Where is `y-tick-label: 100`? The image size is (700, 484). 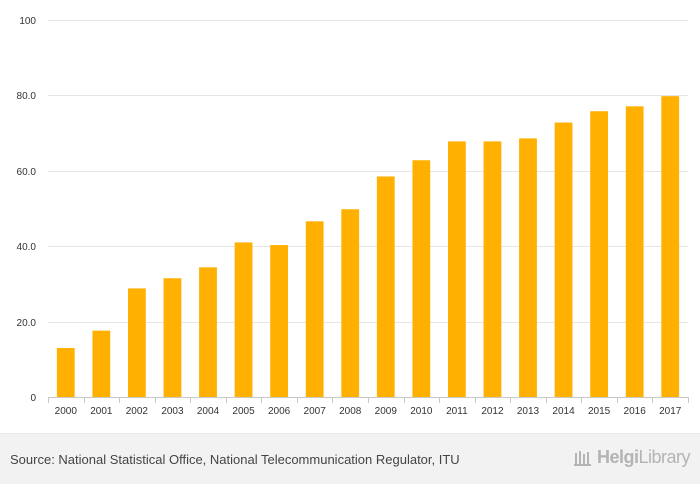 y-tick-label: 100 is located at coordinates (27, 21).